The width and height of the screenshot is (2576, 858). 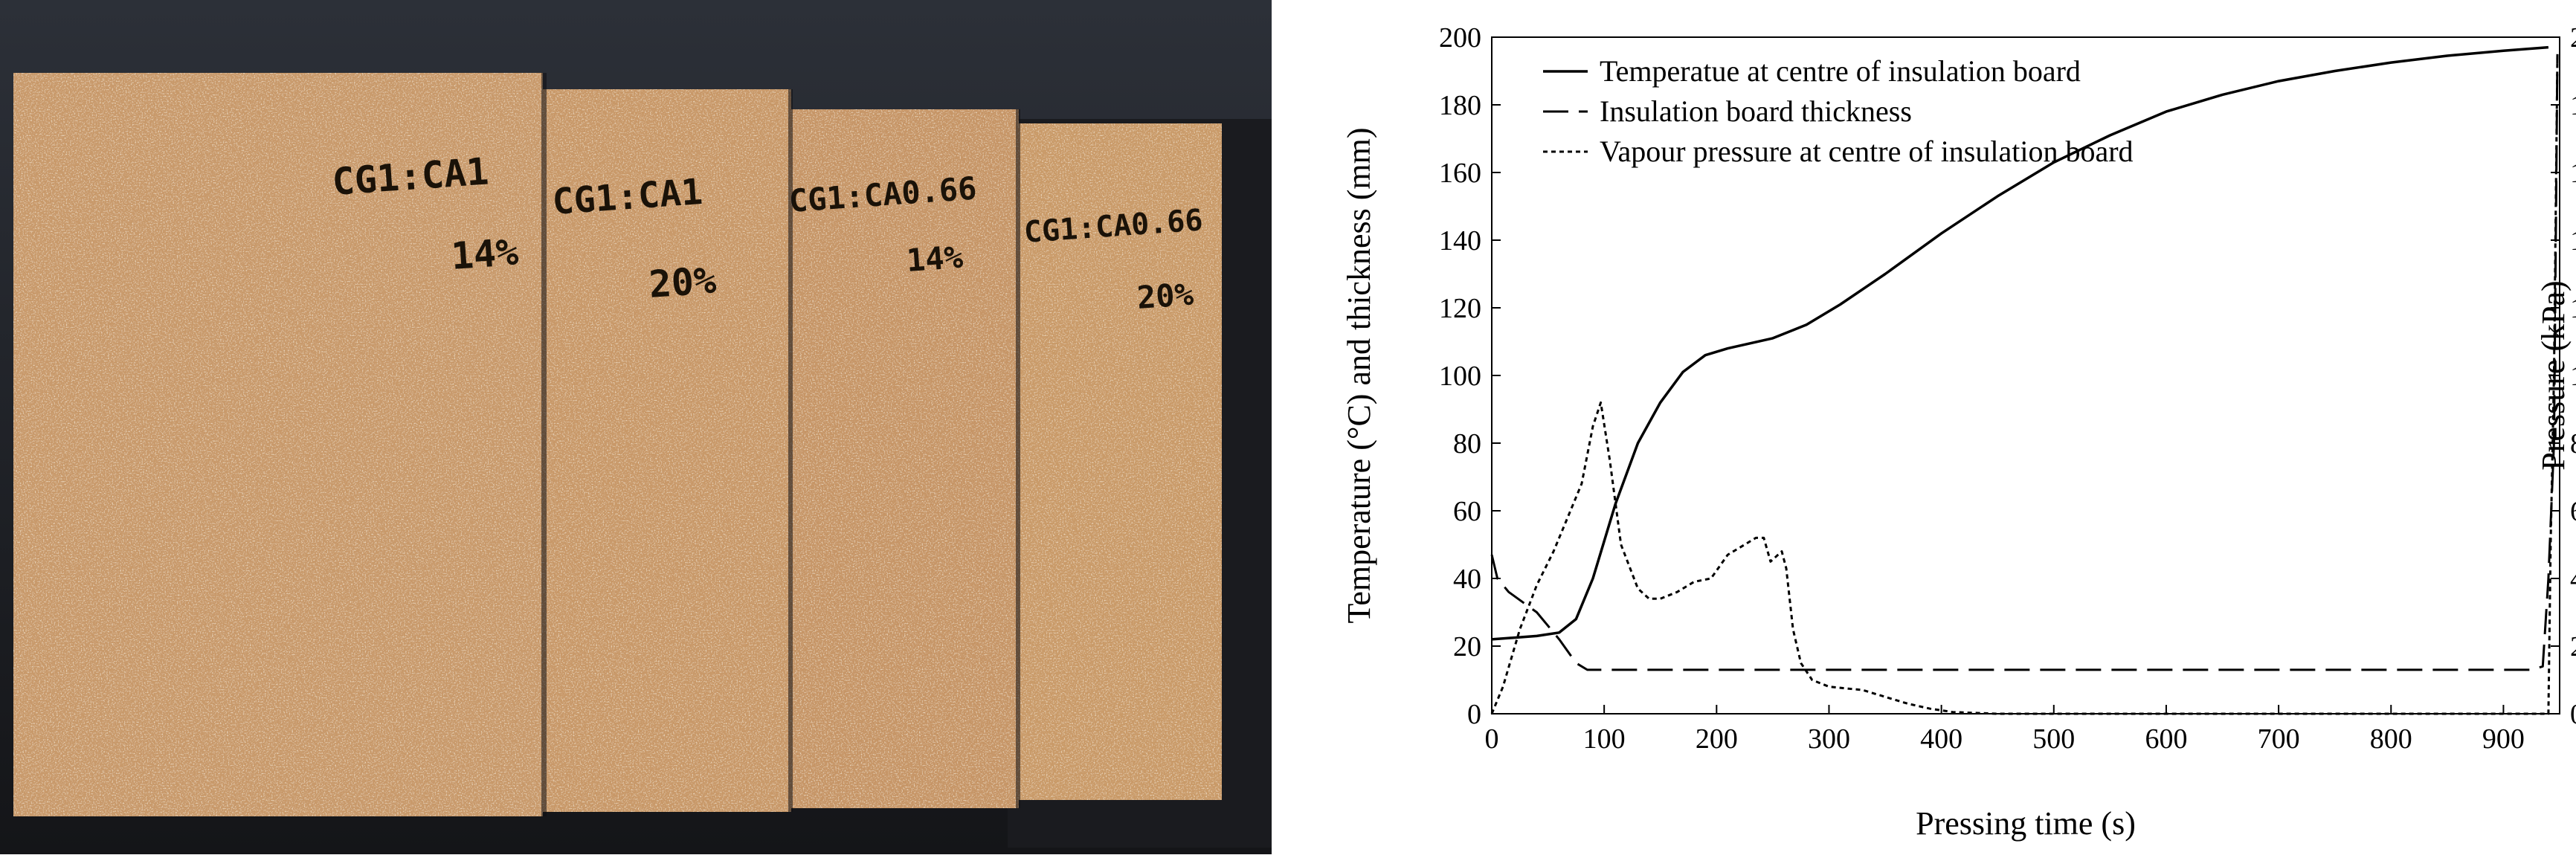 What do you see at coordinates (1829, 739) in the screenshot?
I see `x-tick-label: 300` at bounding box center [1829, 739].